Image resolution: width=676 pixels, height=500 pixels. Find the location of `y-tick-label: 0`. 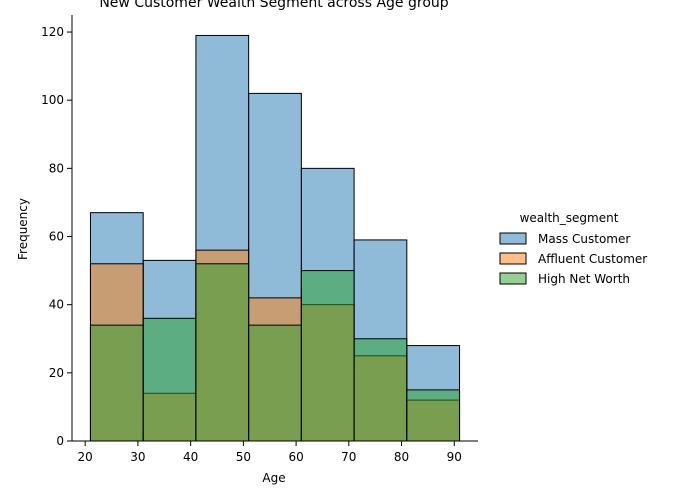

y-tick-label: 0 is located at coordinates (60, 441).